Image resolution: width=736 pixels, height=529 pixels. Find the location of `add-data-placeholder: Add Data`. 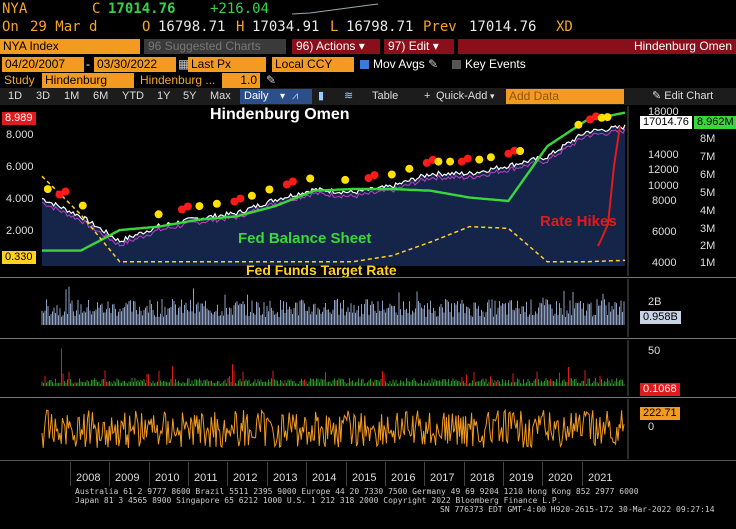

add-data-placeholder: Add Data is located at coordinates (534, 96).